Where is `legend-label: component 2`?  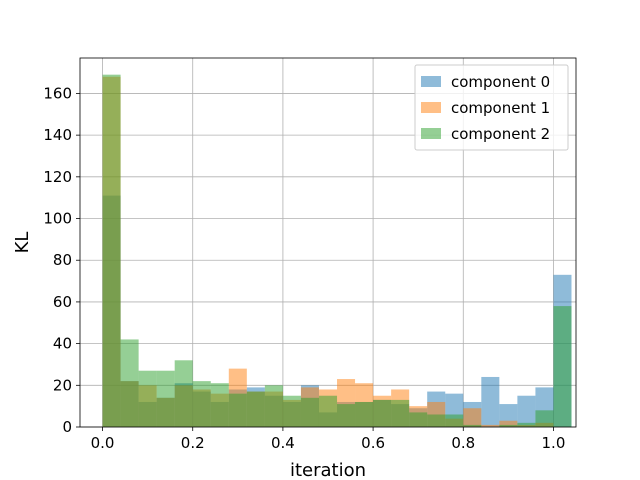 legend-label: component 2 is located at coordinates (500, 134).